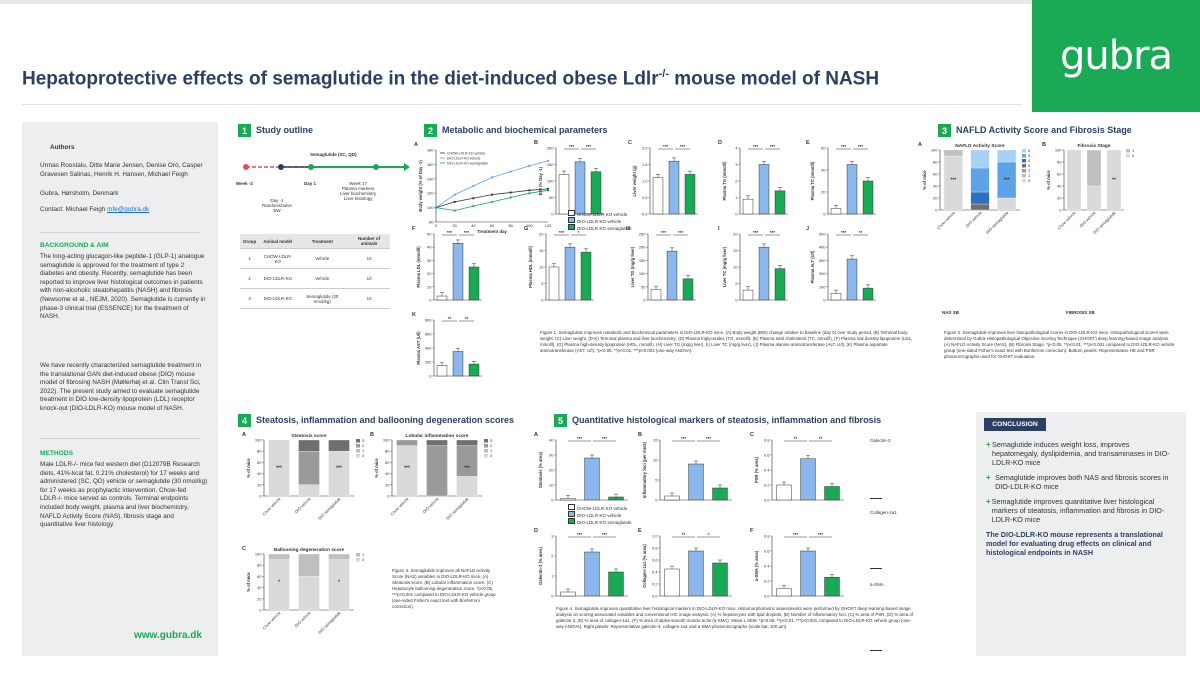 The width and height of the screenshot is (1200, 676). Describe the element at coordinates (369, 258) in the screenshot. I see `table-cell: 10` at that location.